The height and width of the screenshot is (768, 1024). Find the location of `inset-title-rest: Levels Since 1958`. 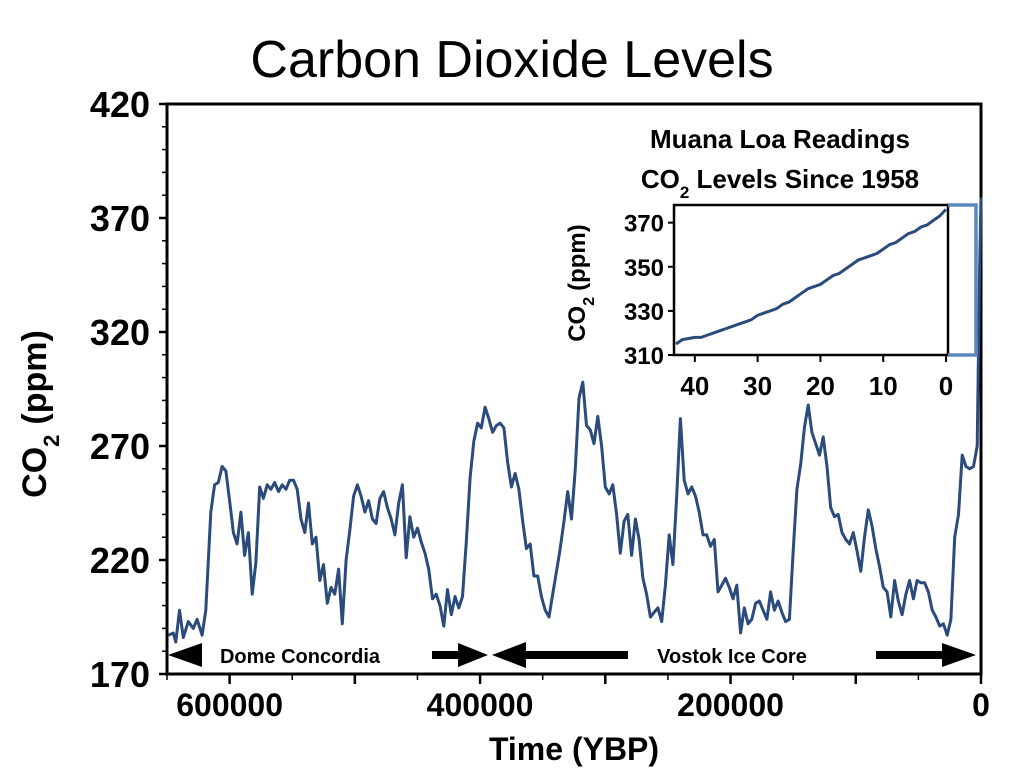

inset-title-rest: Levels Since 1958 is located at coordinates (804, 179).